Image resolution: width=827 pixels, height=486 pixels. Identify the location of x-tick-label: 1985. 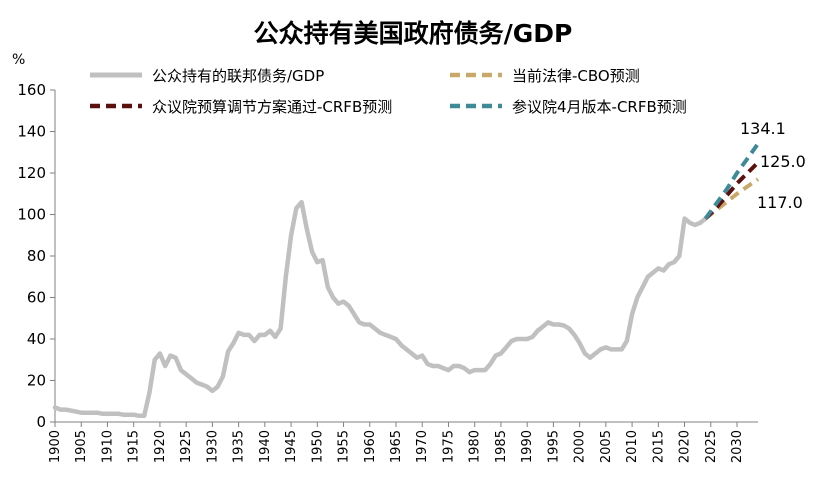
(501, 446).